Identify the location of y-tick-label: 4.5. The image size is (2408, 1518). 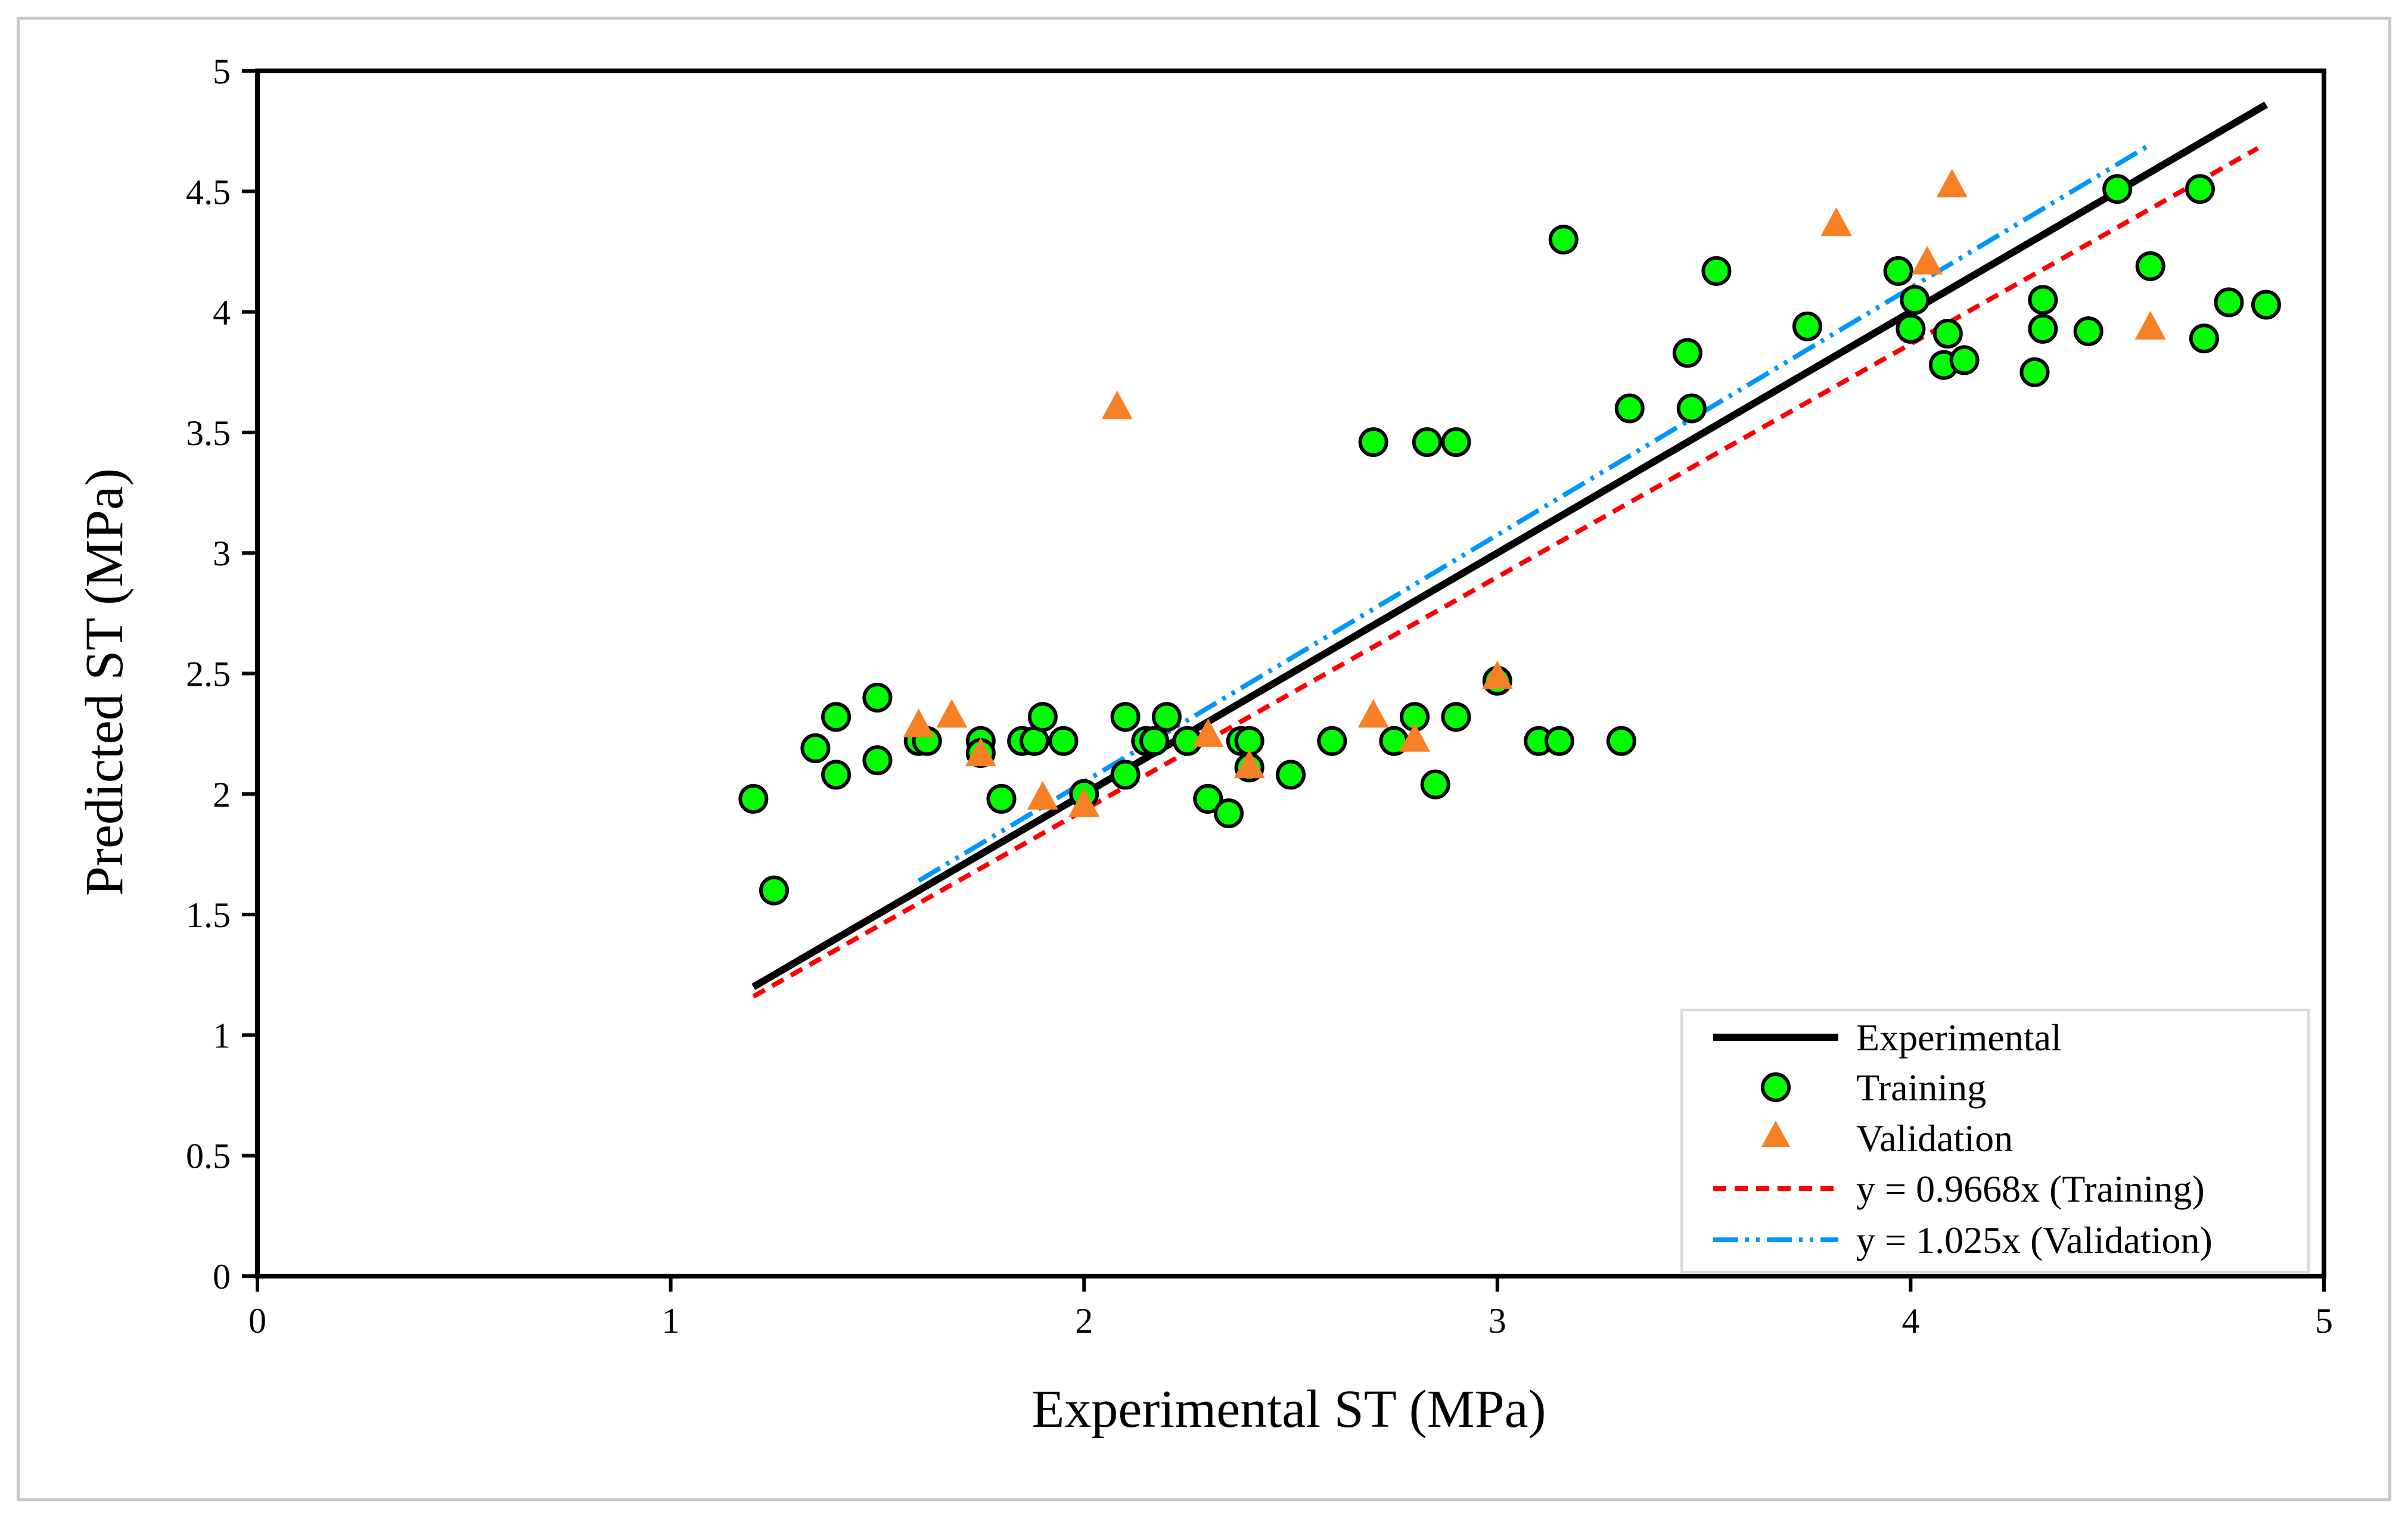
(208, 191).